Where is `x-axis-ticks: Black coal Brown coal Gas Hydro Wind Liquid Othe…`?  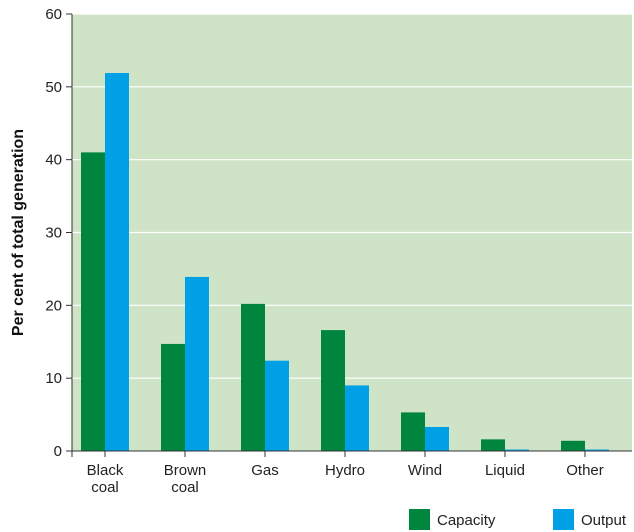
x-axis-ticks: Black coal Brown coal Gas Hydro Wind Liquid Othe… is located at coordinates (352, 473).